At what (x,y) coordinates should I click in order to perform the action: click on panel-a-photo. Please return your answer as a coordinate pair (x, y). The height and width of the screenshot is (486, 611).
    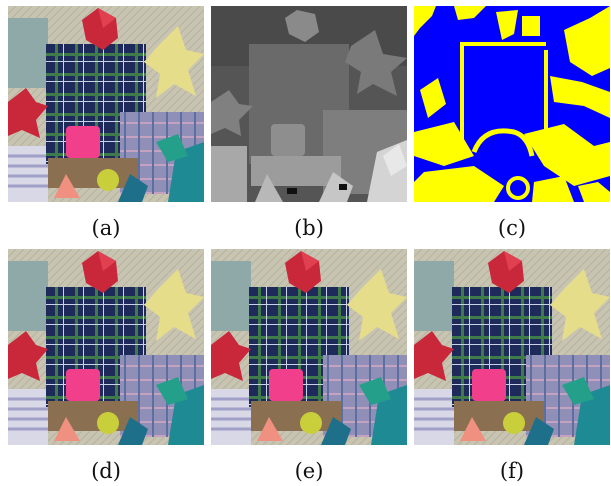
    Looking at the image, I should click on (106, 104).